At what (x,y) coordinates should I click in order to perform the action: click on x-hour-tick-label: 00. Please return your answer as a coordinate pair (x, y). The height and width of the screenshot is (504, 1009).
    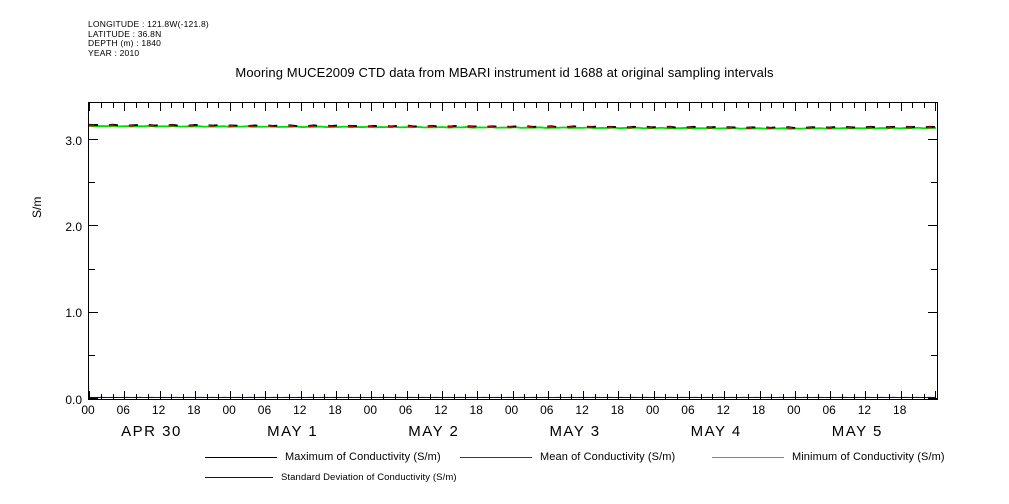
    Looking at the image, I should click on (511, 410).